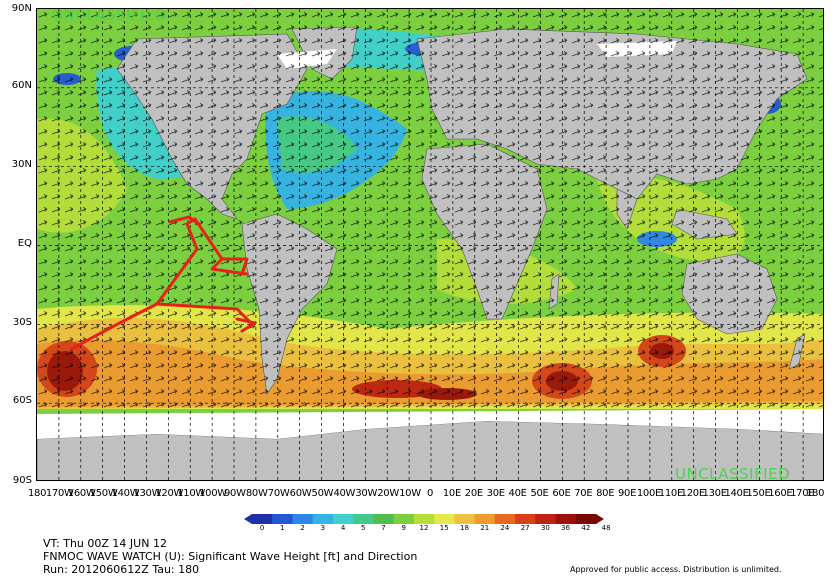  I want to click on lon-label: 10E, so click(452, 493).